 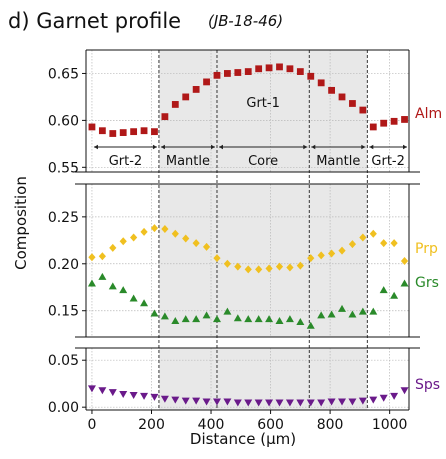 I want to click on zone-label-grt-2: Grt-2, so click(x=387, y=161).